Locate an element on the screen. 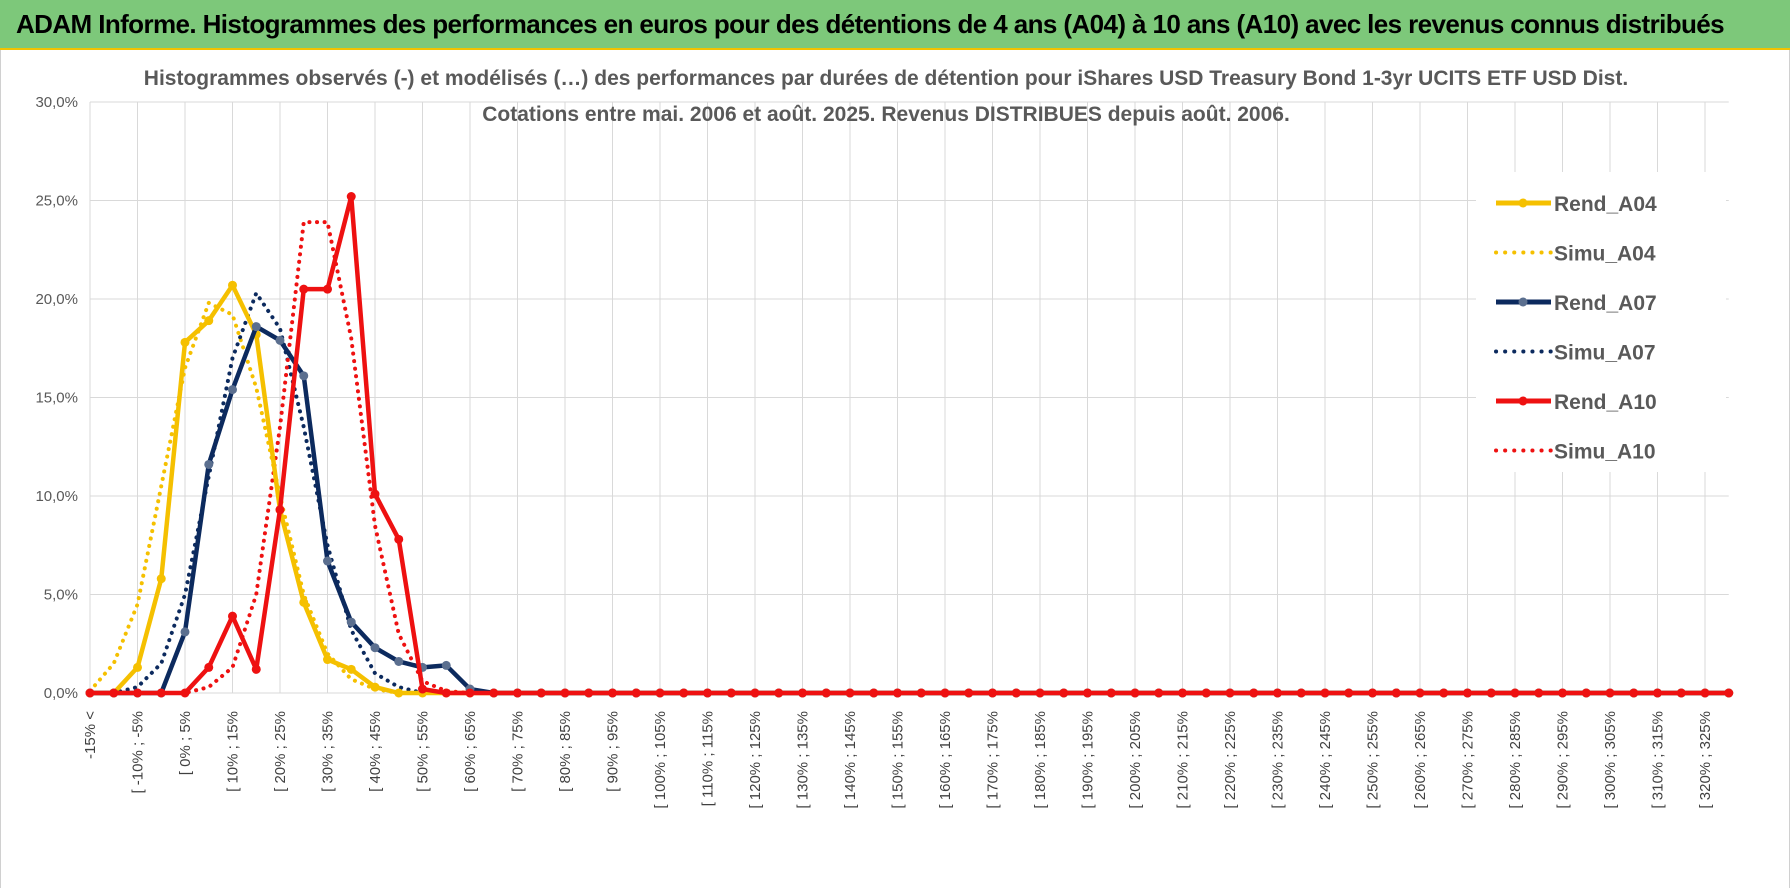  x-tick-label: [ 90% ; 95% is located at coordinates (613, 751).